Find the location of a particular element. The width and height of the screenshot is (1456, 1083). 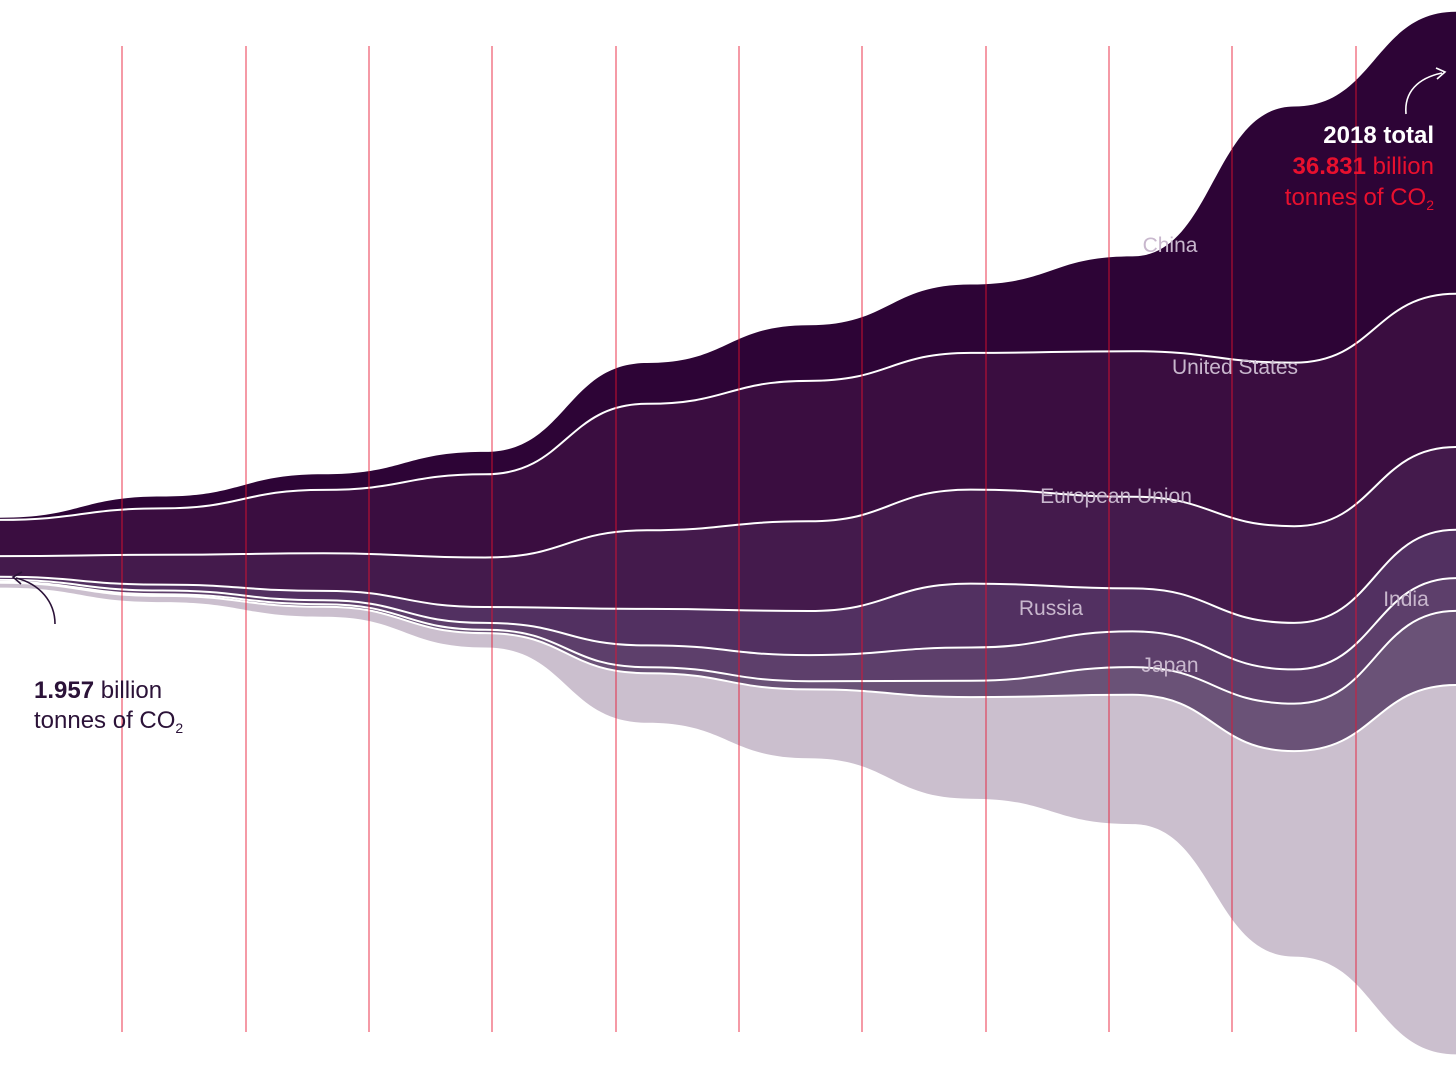

end-total-title: 2018 total is located at coordinates (1378, 135).